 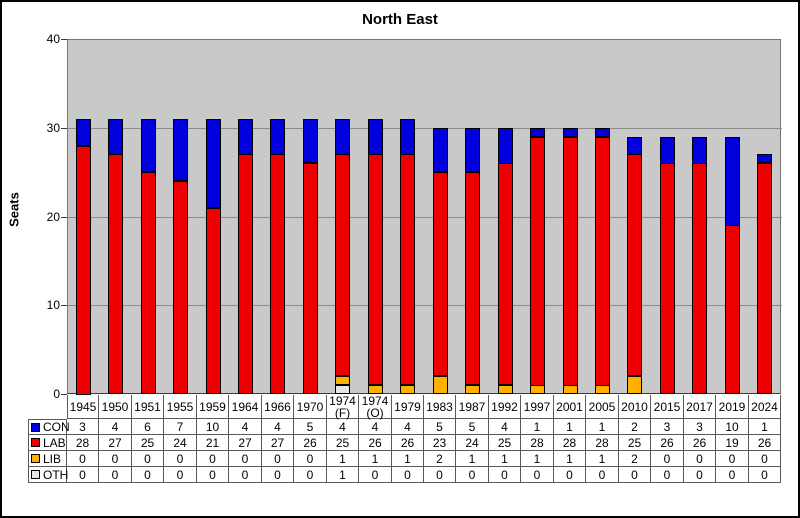 What do you see at coordinates (407, 389) in the screenshot?
I see `bar-segment-LIB-1979` at bounding box center [407, 389].